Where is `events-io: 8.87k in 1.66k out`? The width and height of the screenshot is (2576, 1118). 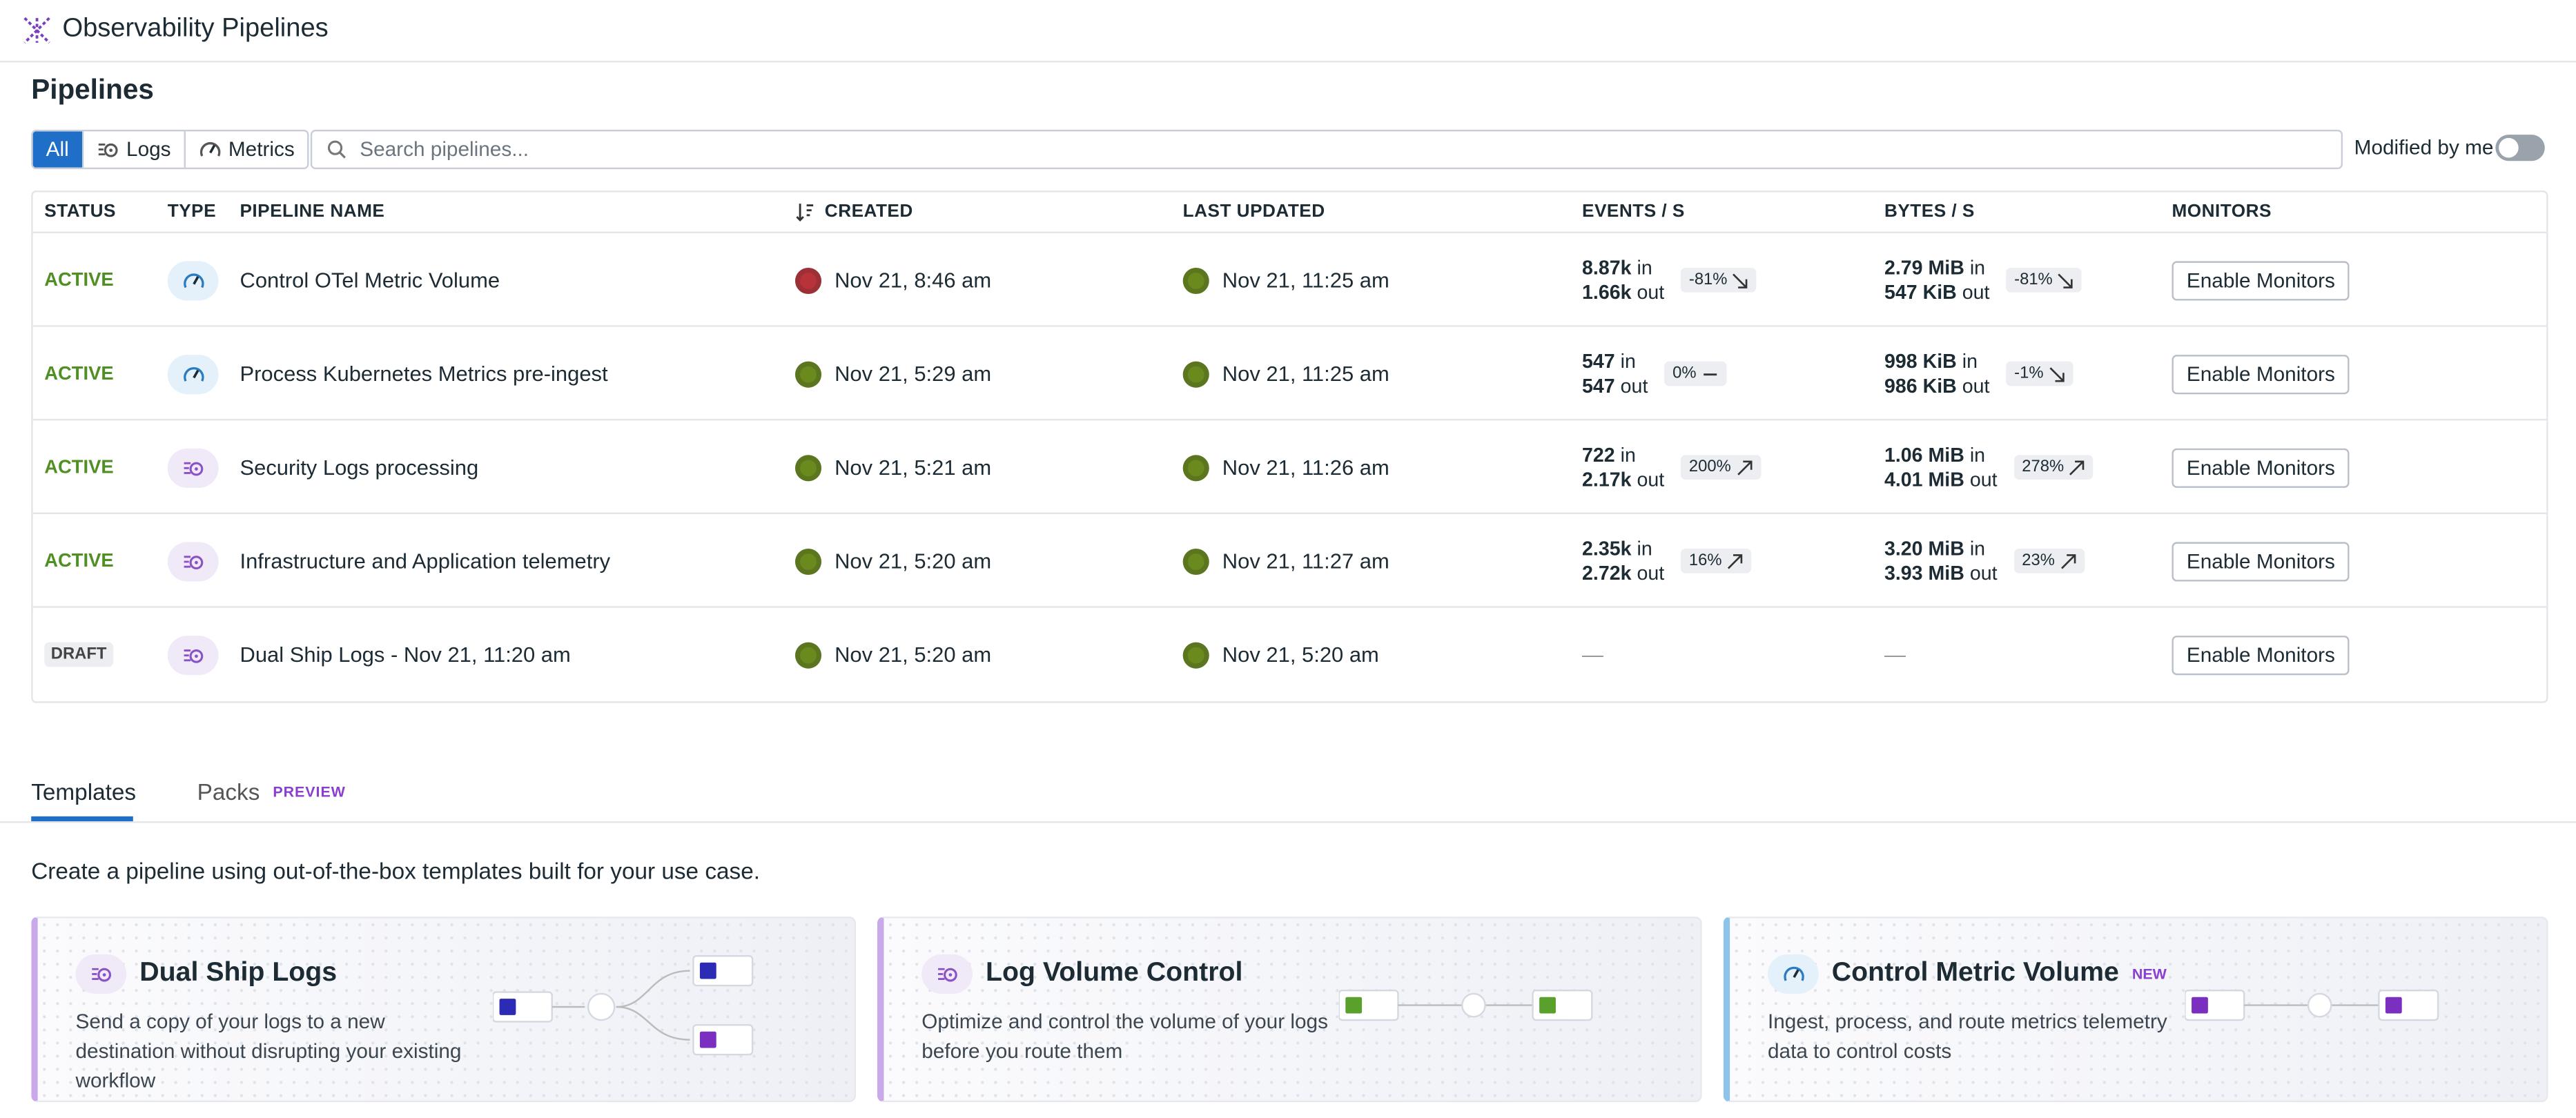 events-io: 8.87k in 1.66k out is located at coordinates (1623, 279).